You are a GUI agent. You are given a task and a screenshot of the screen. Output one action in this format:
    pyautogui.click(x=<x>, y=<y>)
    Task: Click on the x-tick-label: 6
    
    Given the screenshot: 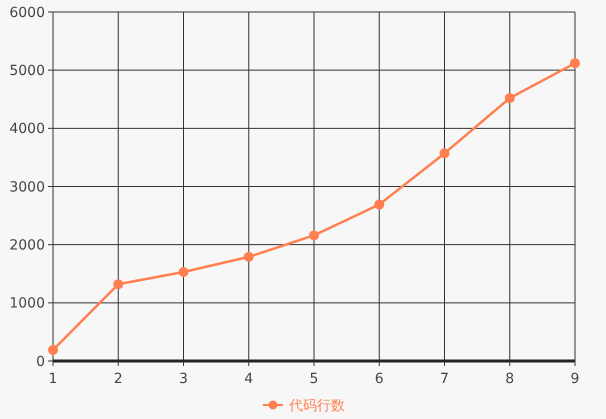 What is the action you would take?
    pyautogui.click(x=379, y=379)
    